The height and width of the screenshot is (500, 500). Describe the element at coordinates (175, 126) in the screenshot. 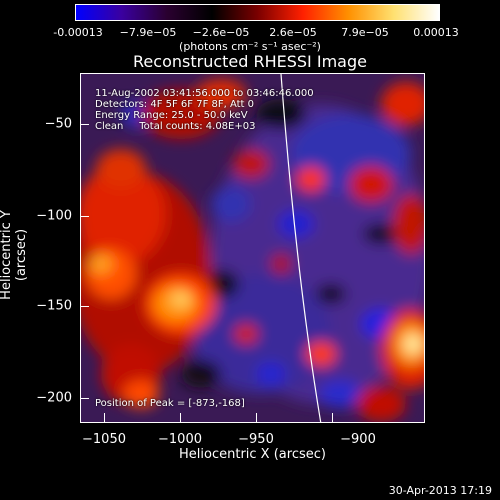

I see `algorithm-counts-label: Clean Total counts: 4.08E+03` at that location.